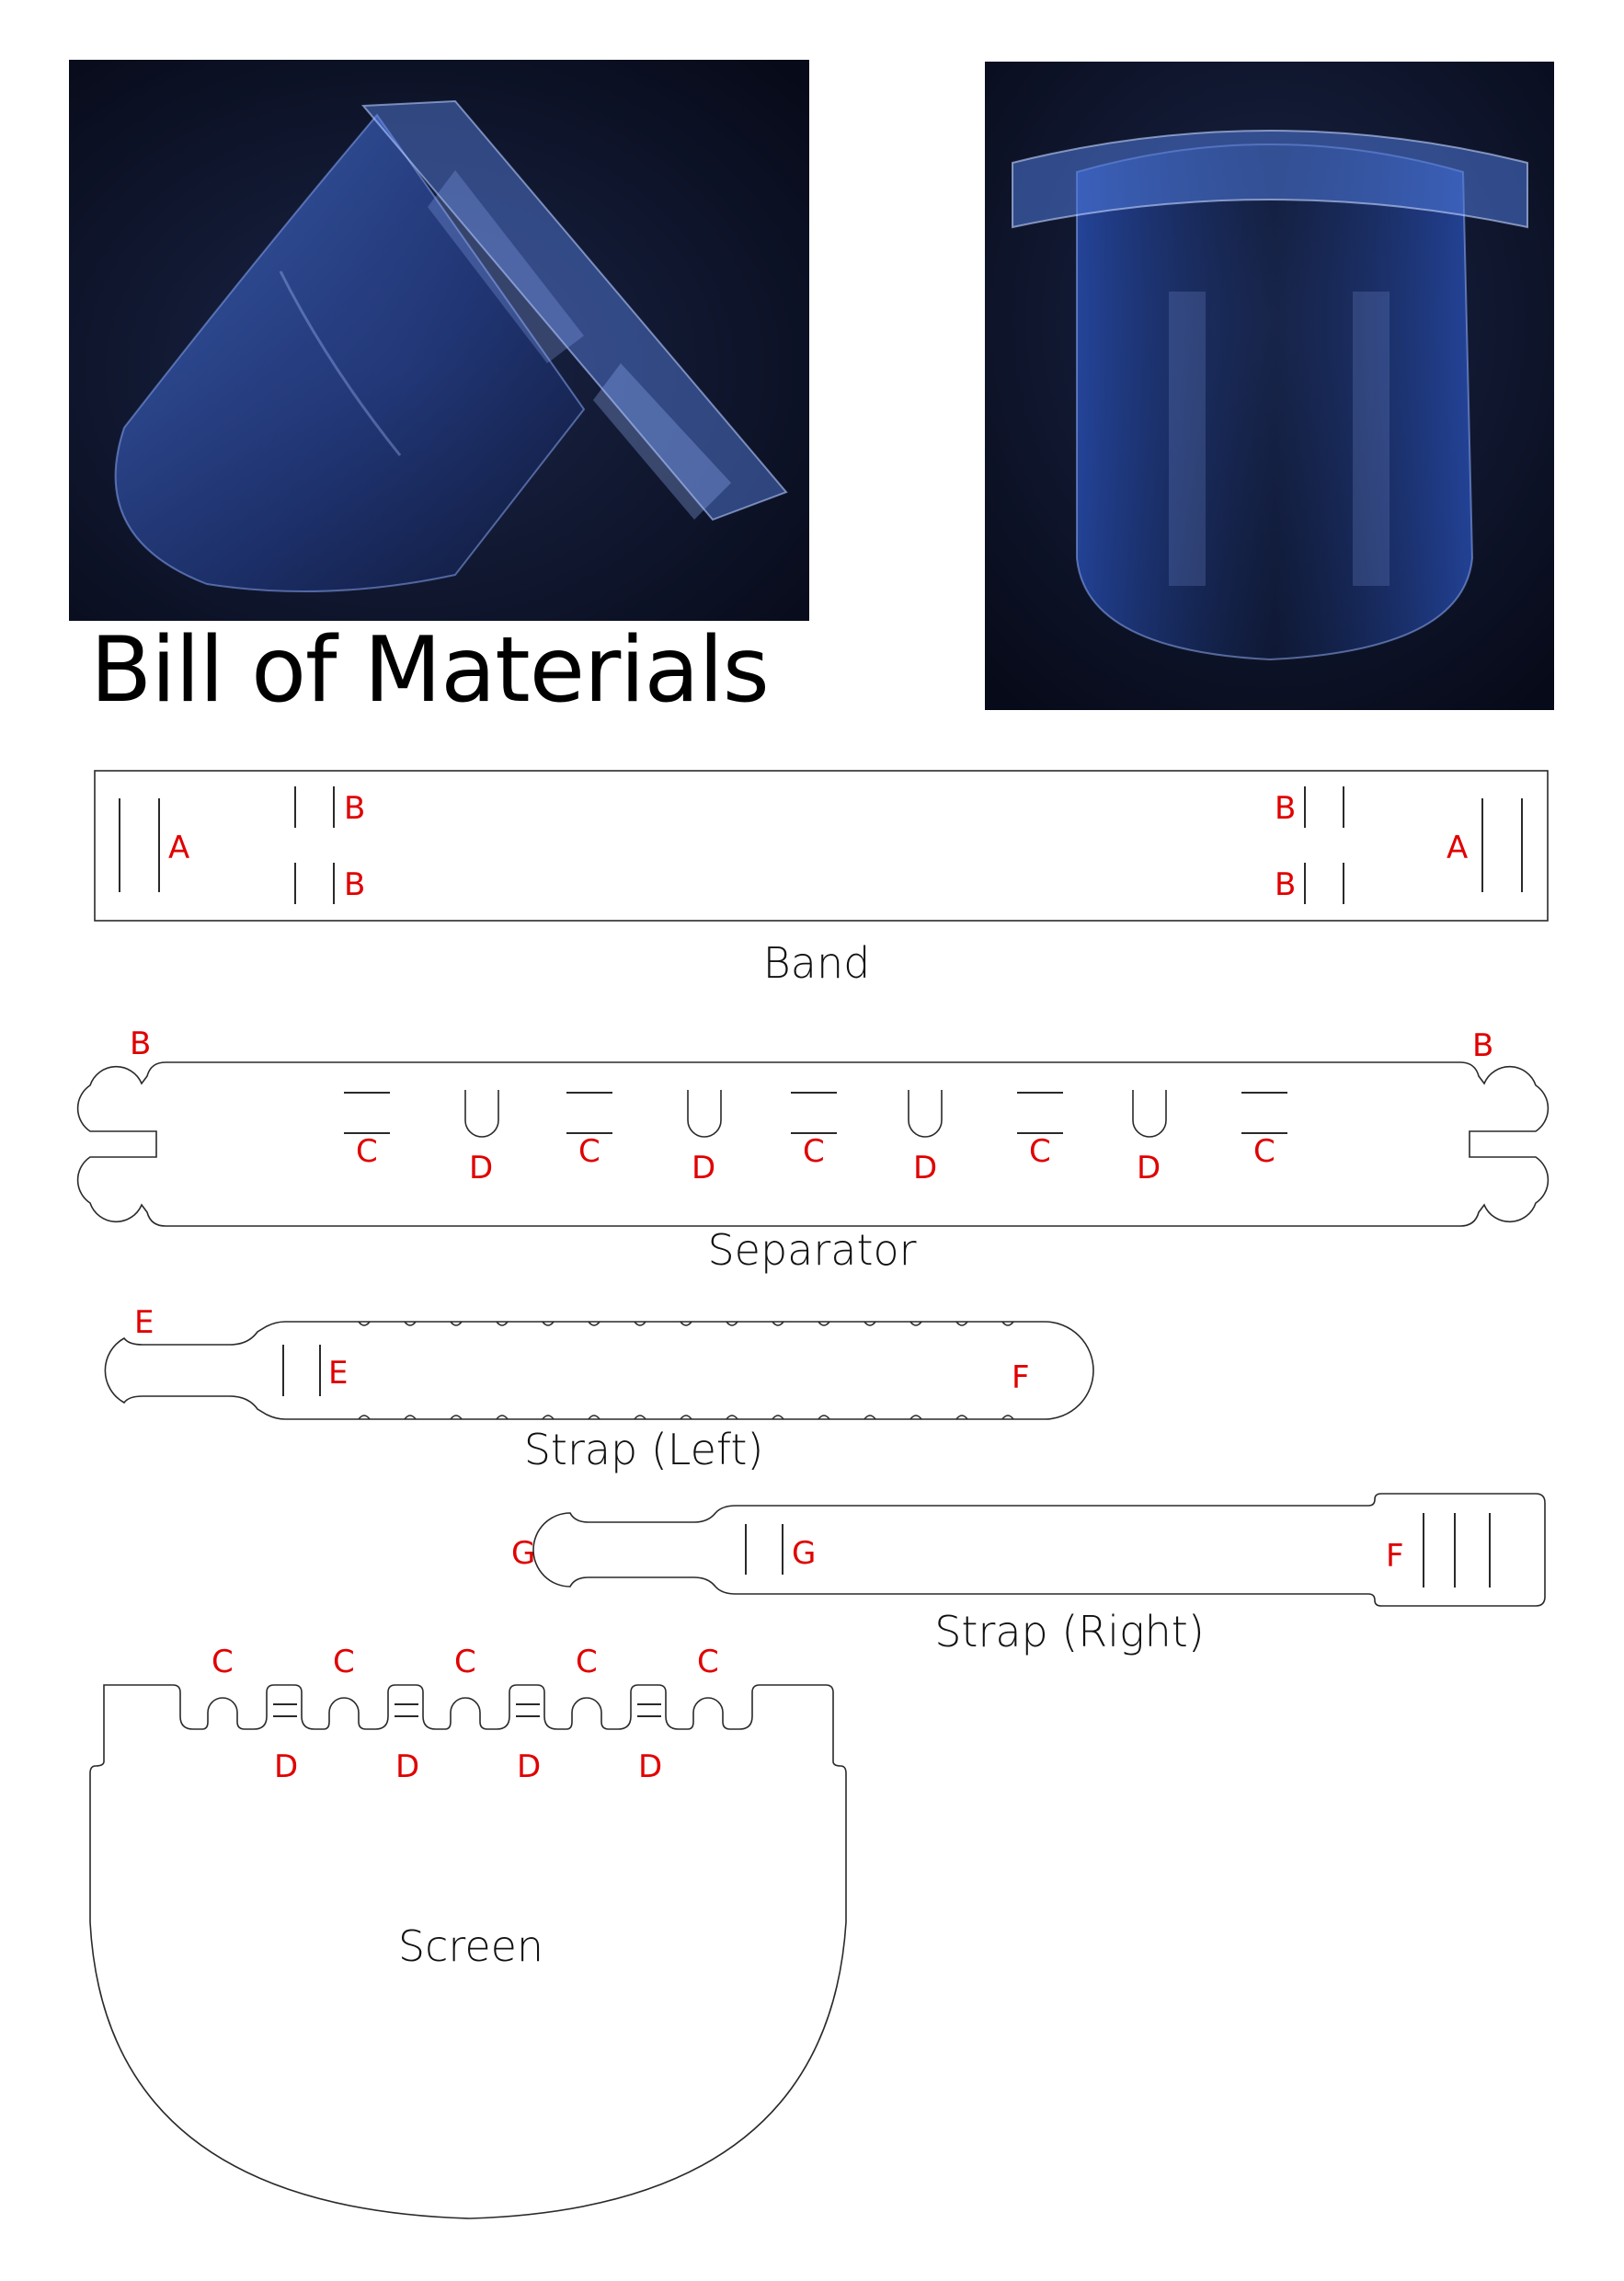 The image size is (1624, 2281). I want to click on screen-label: Screen, so click(471, 1946).